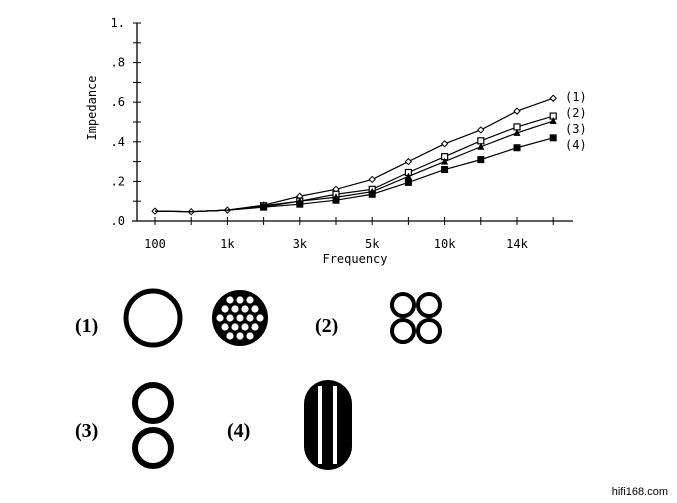  Describe the element at coordinates (576, 97) in the screenshot. I see `series-label: (1)` at that location.